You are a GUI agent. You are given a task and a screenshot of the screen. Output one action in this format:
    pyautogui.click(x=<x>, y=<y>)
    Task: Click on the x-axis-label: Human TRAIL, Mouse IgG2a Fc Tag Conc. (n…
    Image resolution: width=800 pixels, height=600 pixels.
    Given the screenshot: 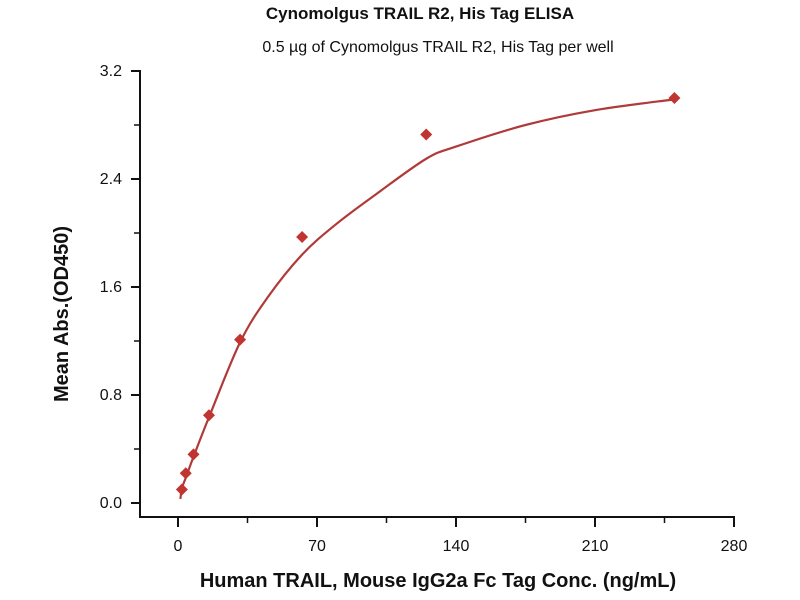 What is the action you would take?
    pyautogui.click(x=438, y=581)
    